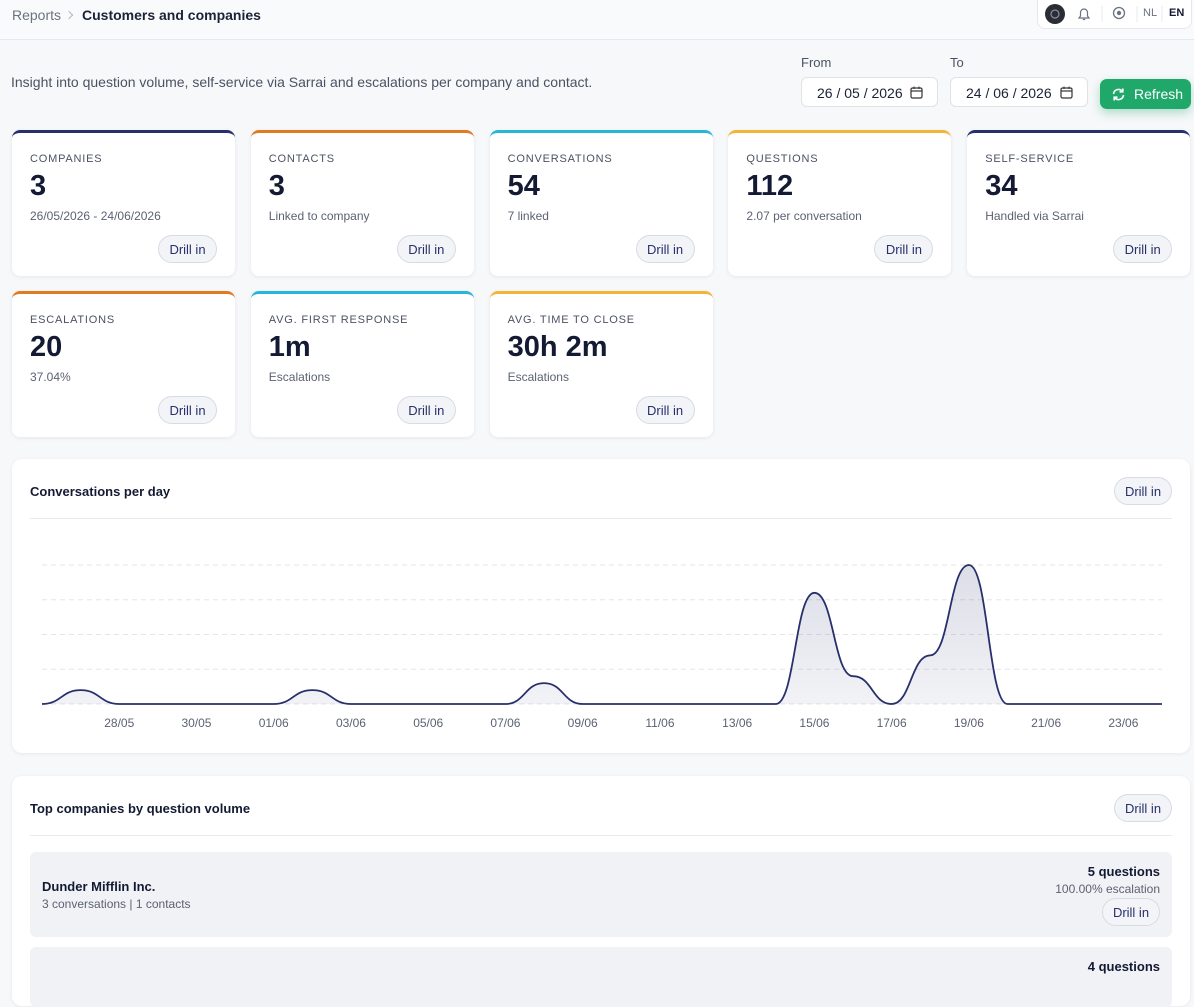 The width and height of the screenshot is (1194, 1007). Describe the element at coordinates (1104, 14) in the screenshot. I see `toolbar-icons` at that location.